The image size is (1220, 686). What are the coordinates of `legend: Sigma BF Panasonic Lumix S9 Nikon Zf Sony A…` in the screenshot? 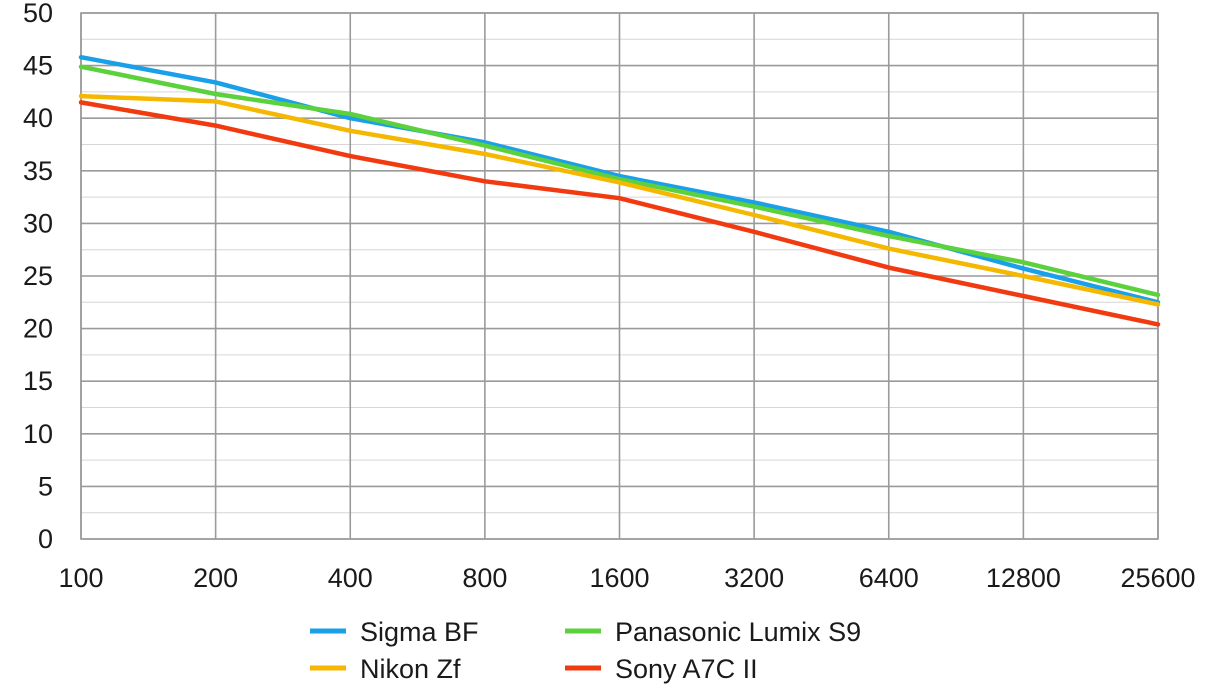 It's located at (585, 650).